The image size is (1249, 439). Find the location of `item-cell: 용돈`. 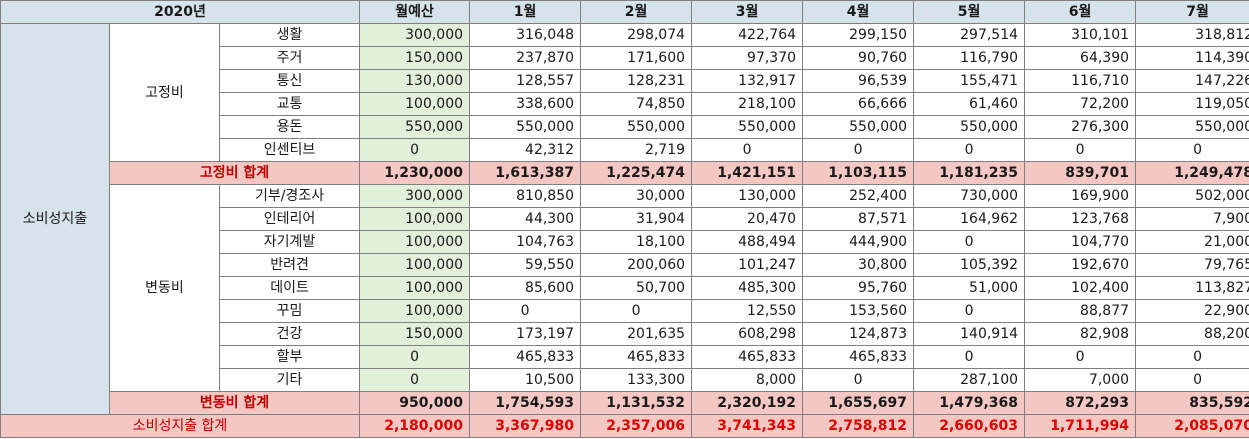

item-cell: 용돈 is located at coordinates (289, 127).